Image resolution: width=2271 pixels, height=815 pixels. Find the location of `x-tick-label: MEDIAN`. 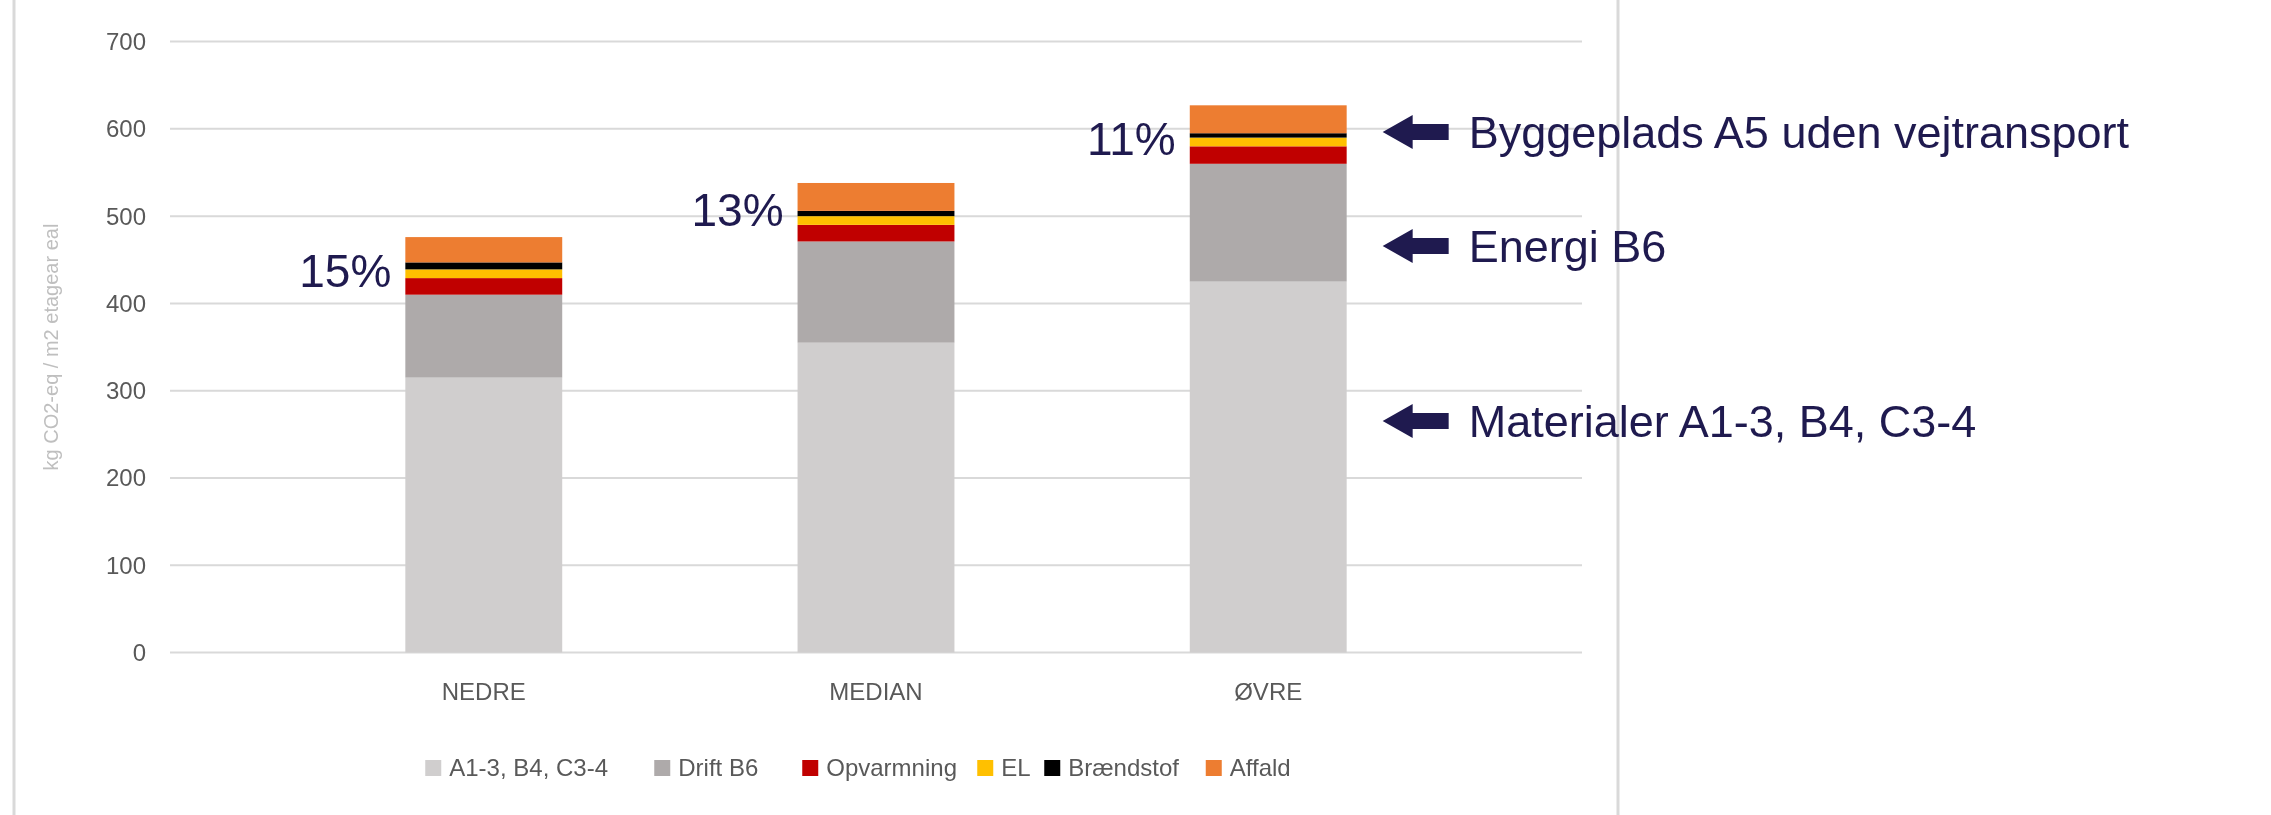

x-tick-label: MEDIAN is located at coordinates (876, 691).